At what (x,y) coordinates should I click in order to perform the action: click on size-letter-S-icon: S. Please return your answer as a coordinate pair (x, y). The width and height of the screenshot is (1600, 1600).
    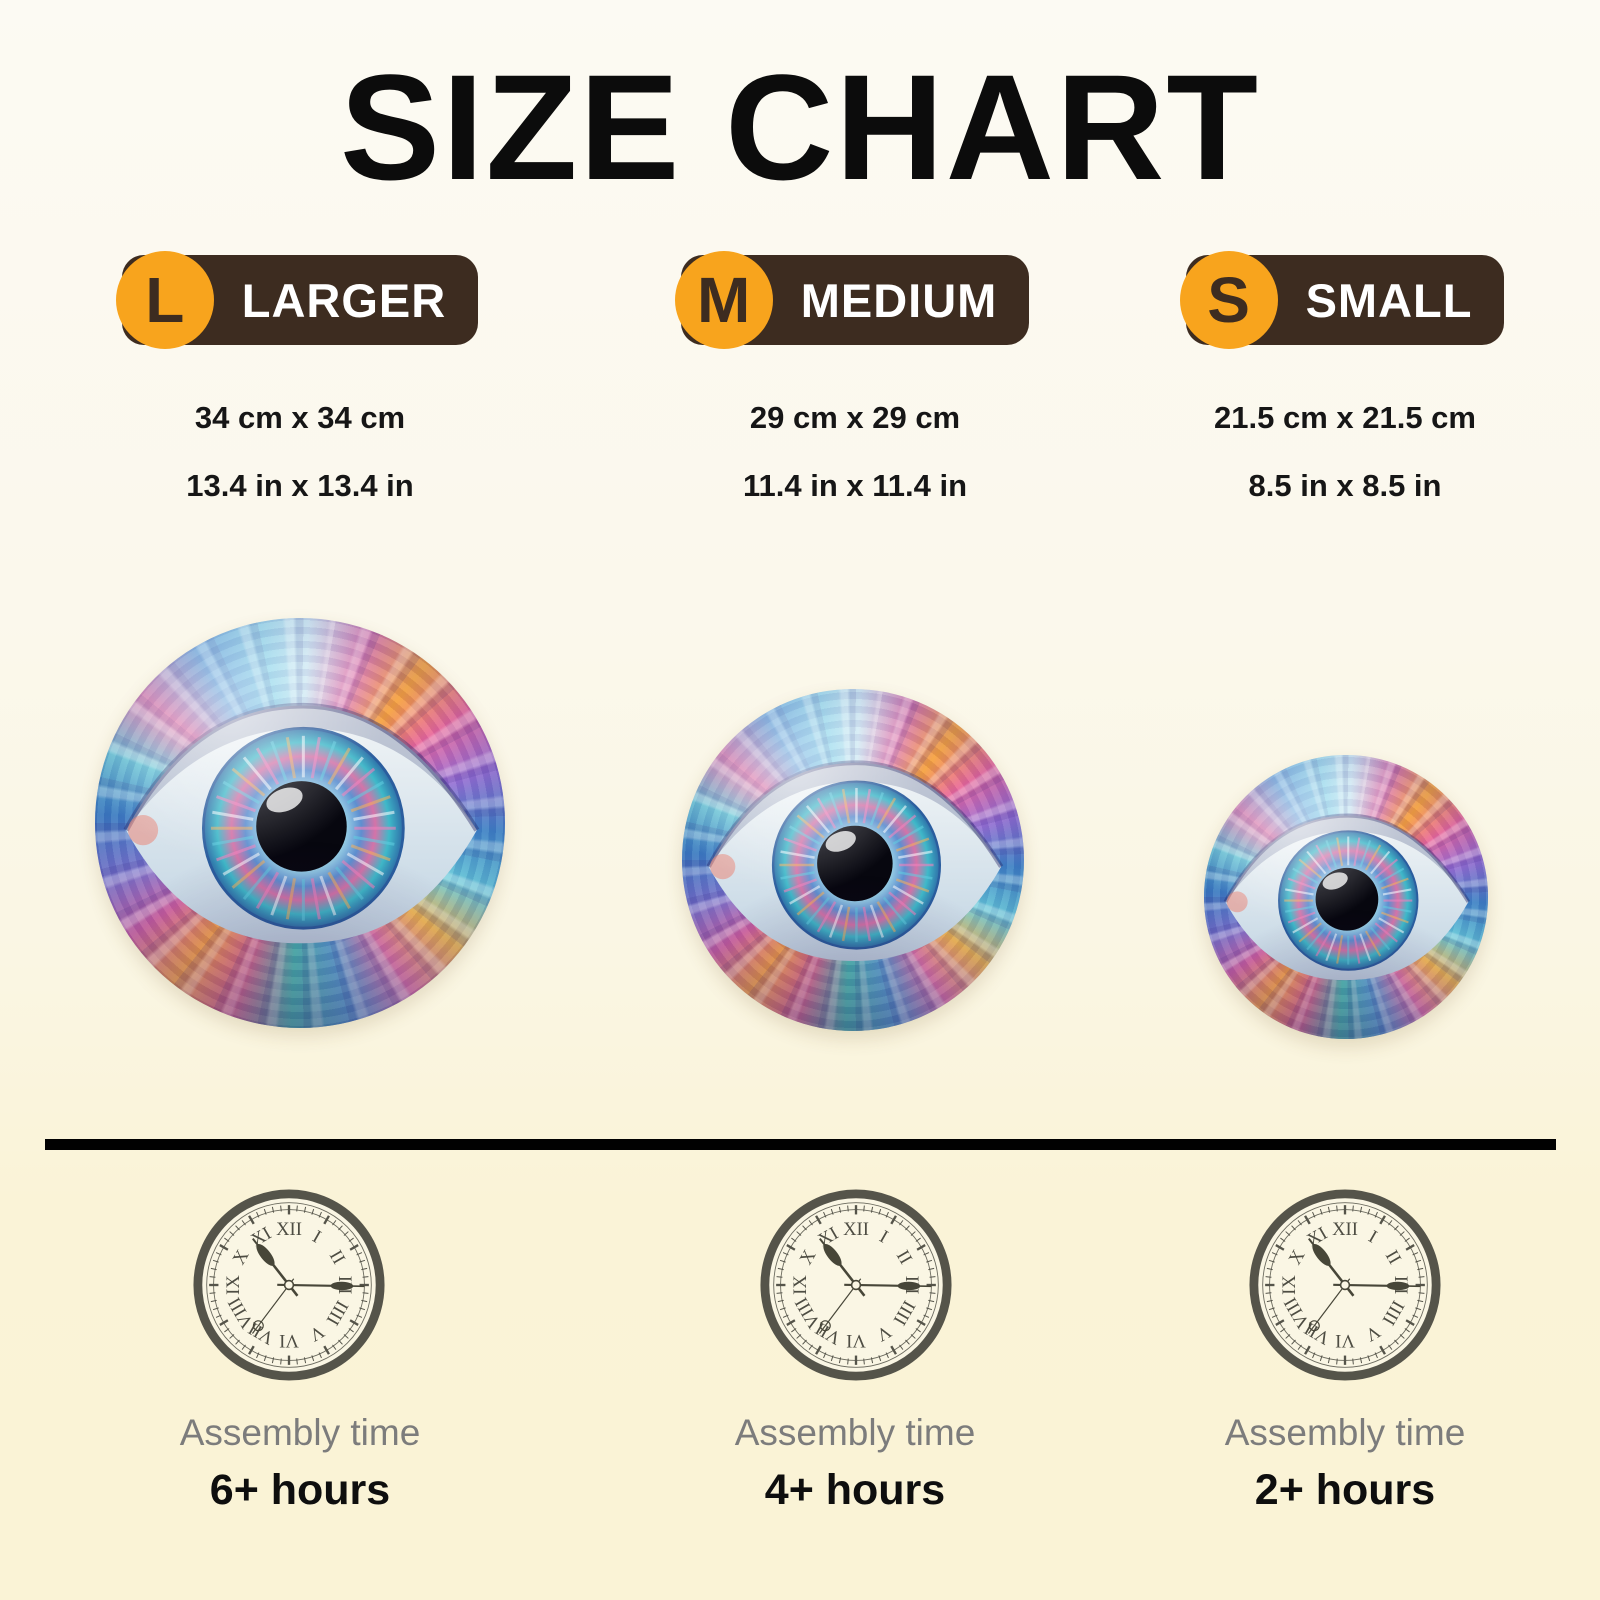
    Looking at the image, I should click on (1228, 300).